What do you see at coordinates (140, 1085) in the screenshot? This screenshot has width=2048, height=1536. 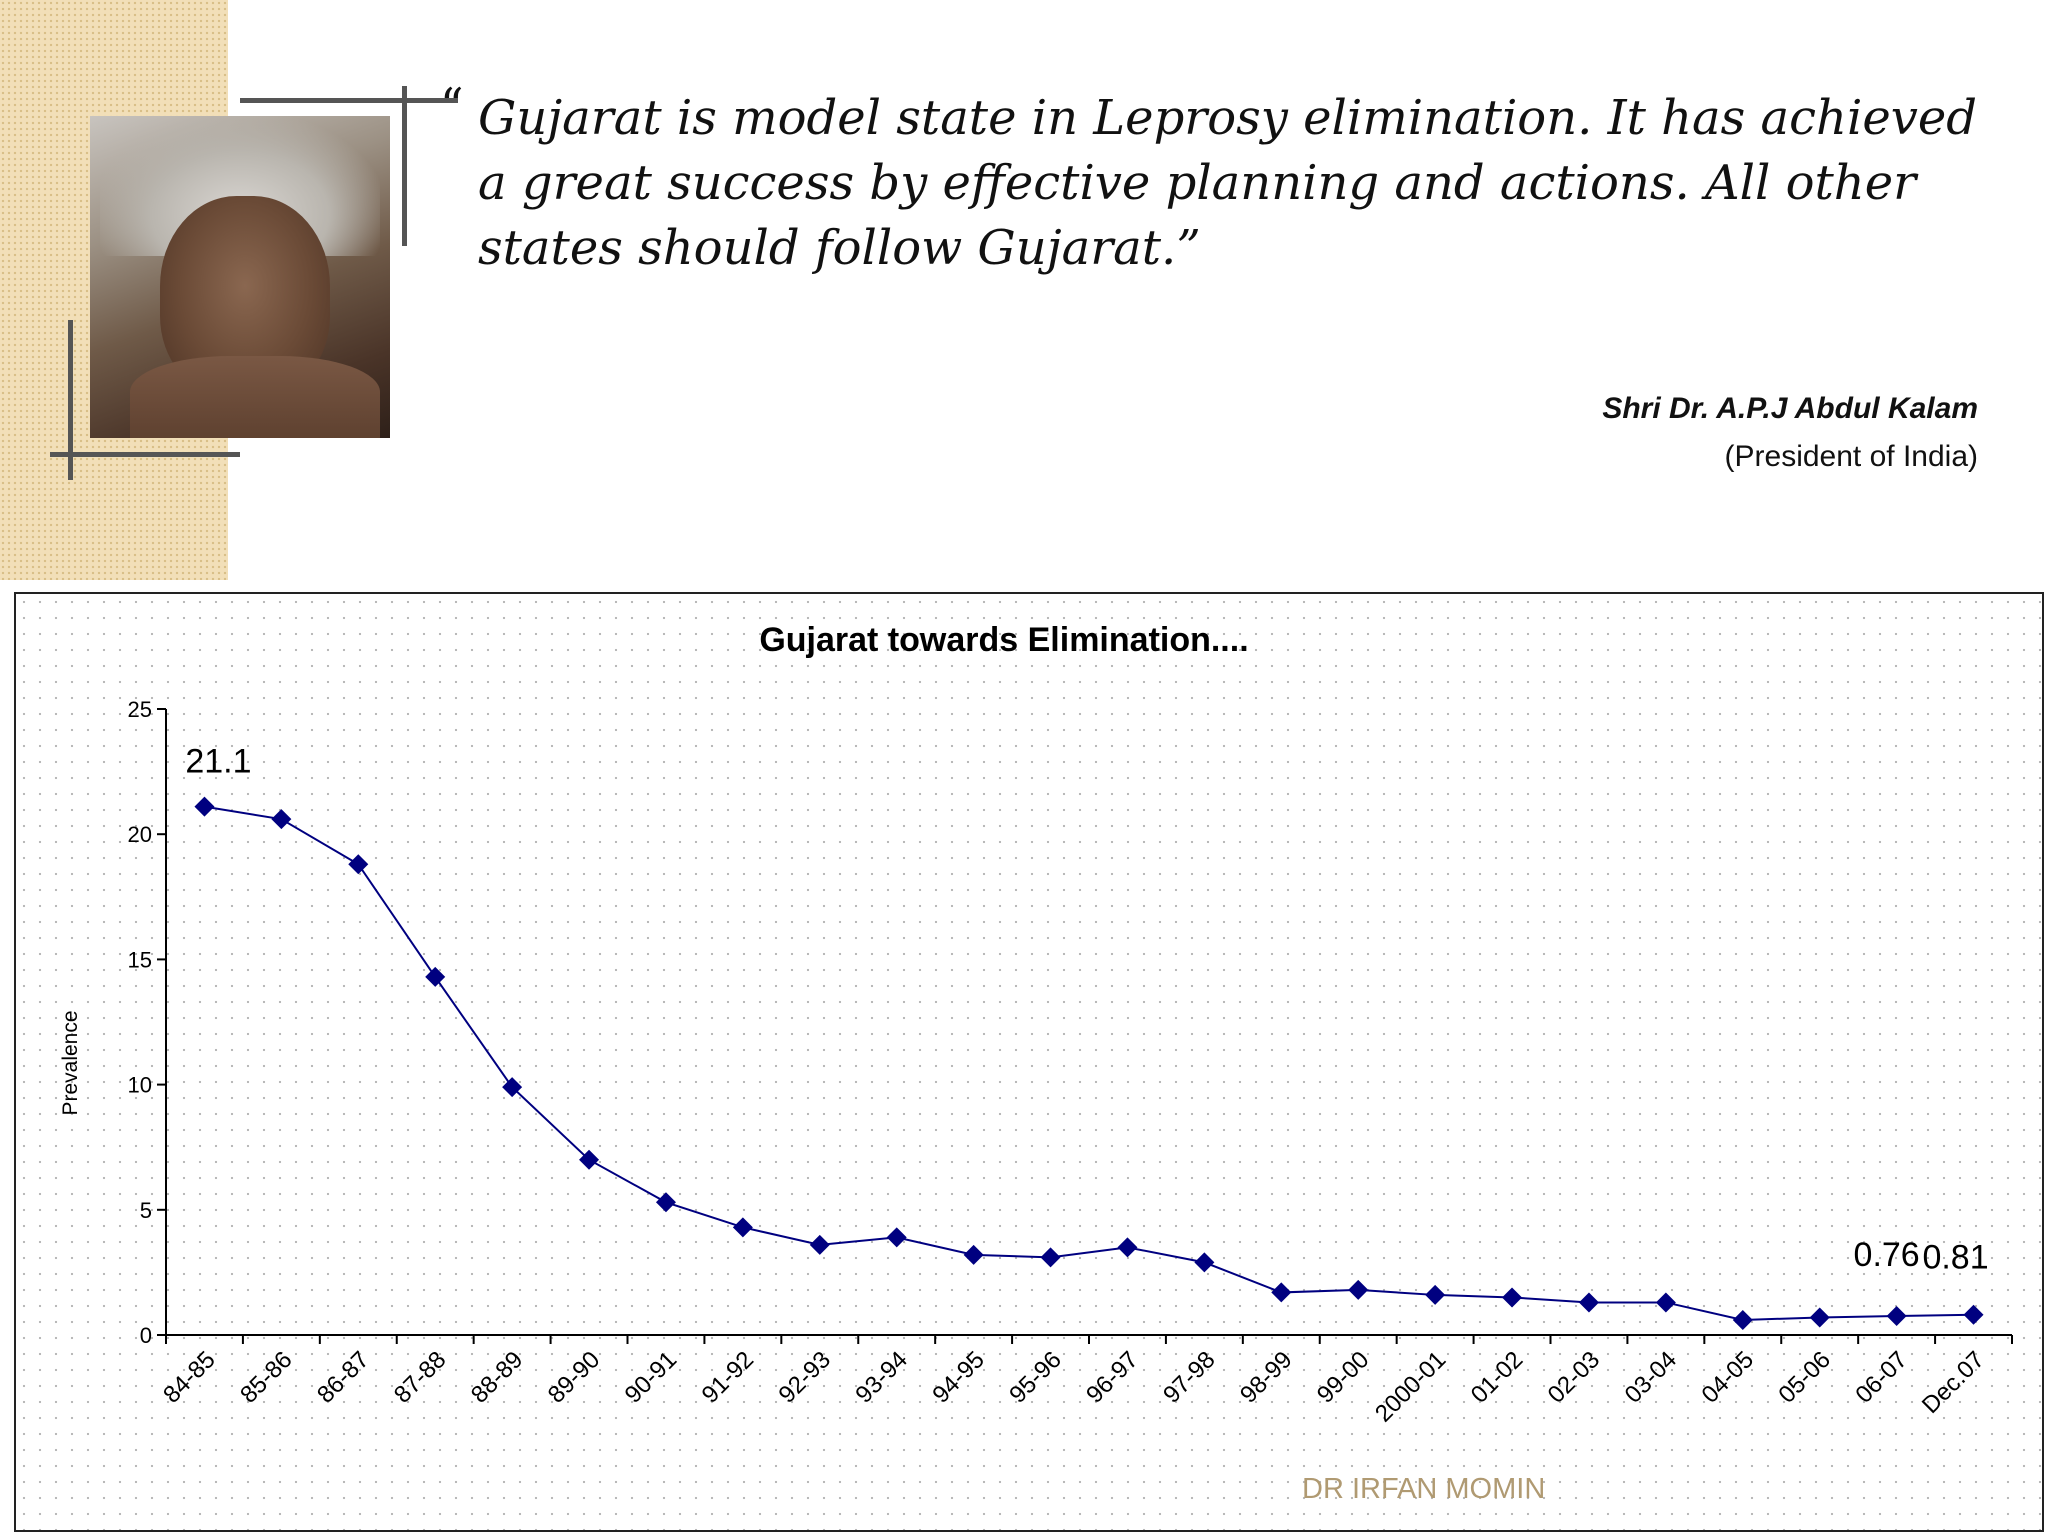 I see `y-tick-label: 10` at bounding box center [140, 1085].